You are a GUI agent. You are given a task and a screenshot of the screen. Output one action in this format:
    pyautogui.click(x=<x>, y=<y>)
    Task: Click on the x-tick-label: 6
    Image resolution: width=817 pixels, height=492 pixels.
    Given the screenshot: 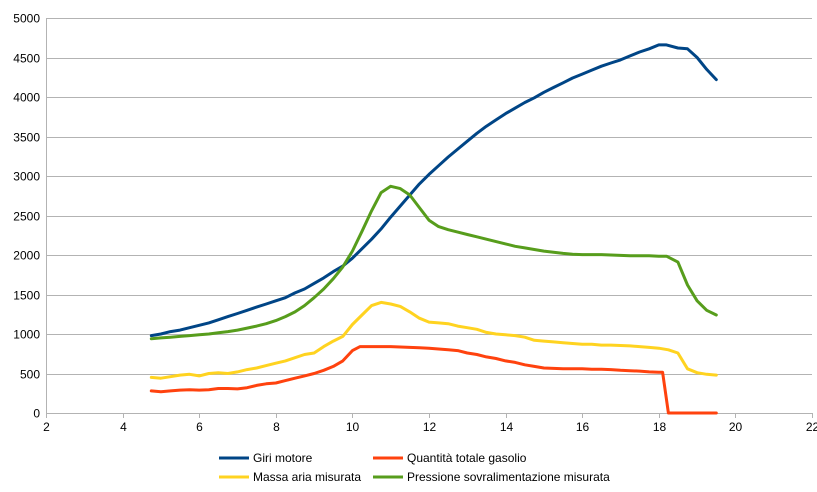 What is the action you would take?
    pyautogui.click(x=199, y=427)
    